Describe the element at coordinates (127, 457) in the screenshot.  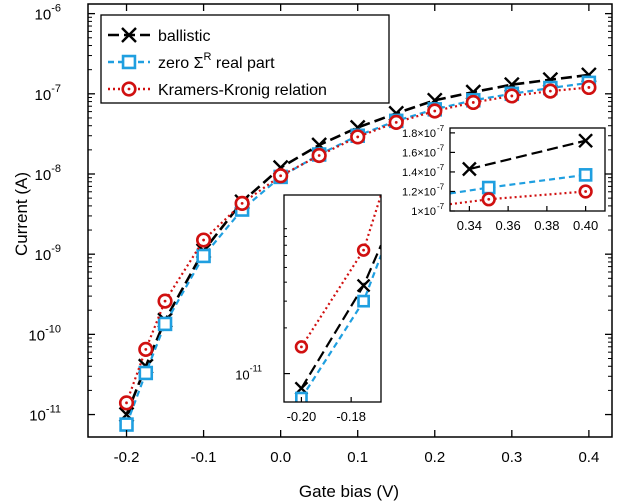
I see `x-tick-label-0: -0.2` at that location.